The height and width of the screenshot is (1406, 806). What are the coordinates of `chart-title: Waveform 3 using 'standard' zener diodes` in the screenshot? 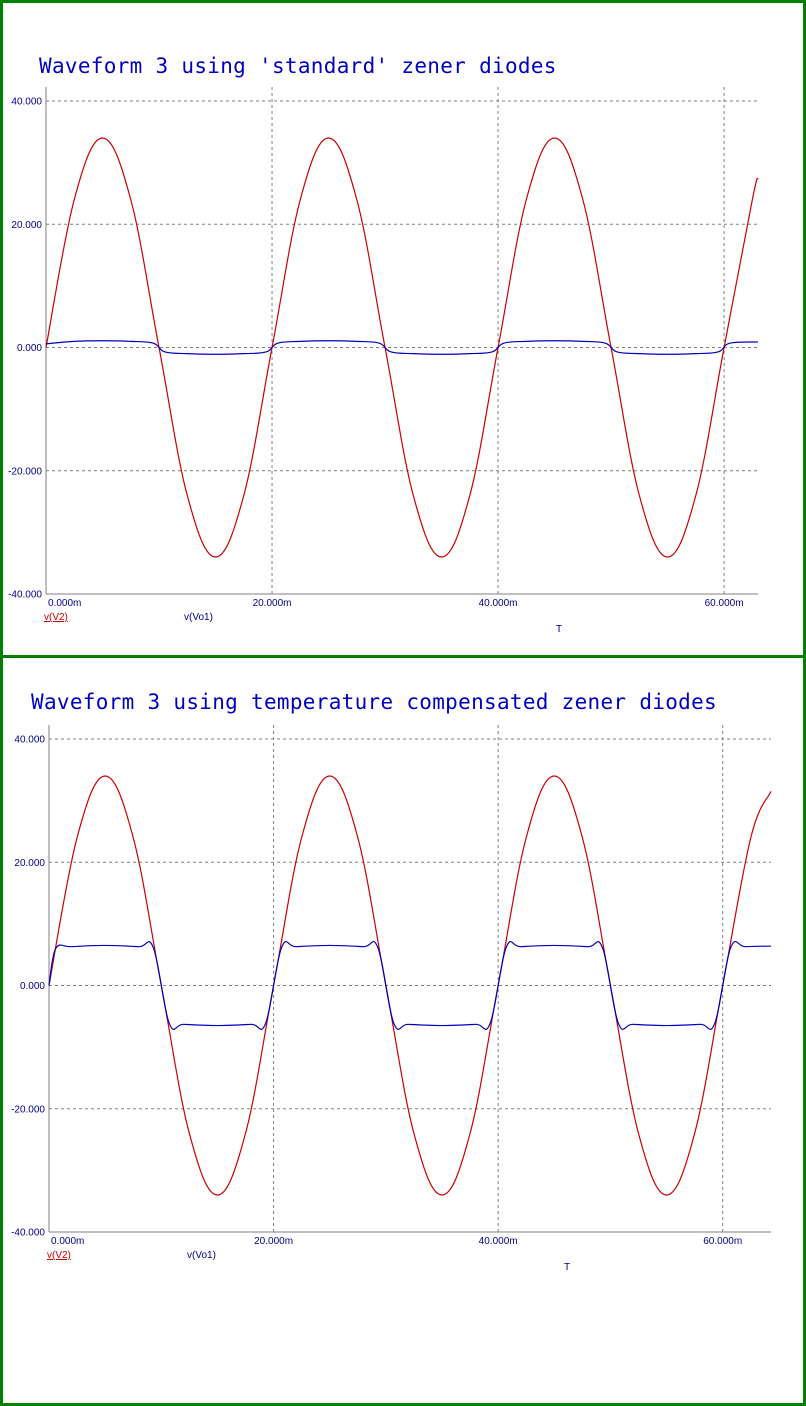 It's located at (298, 66).